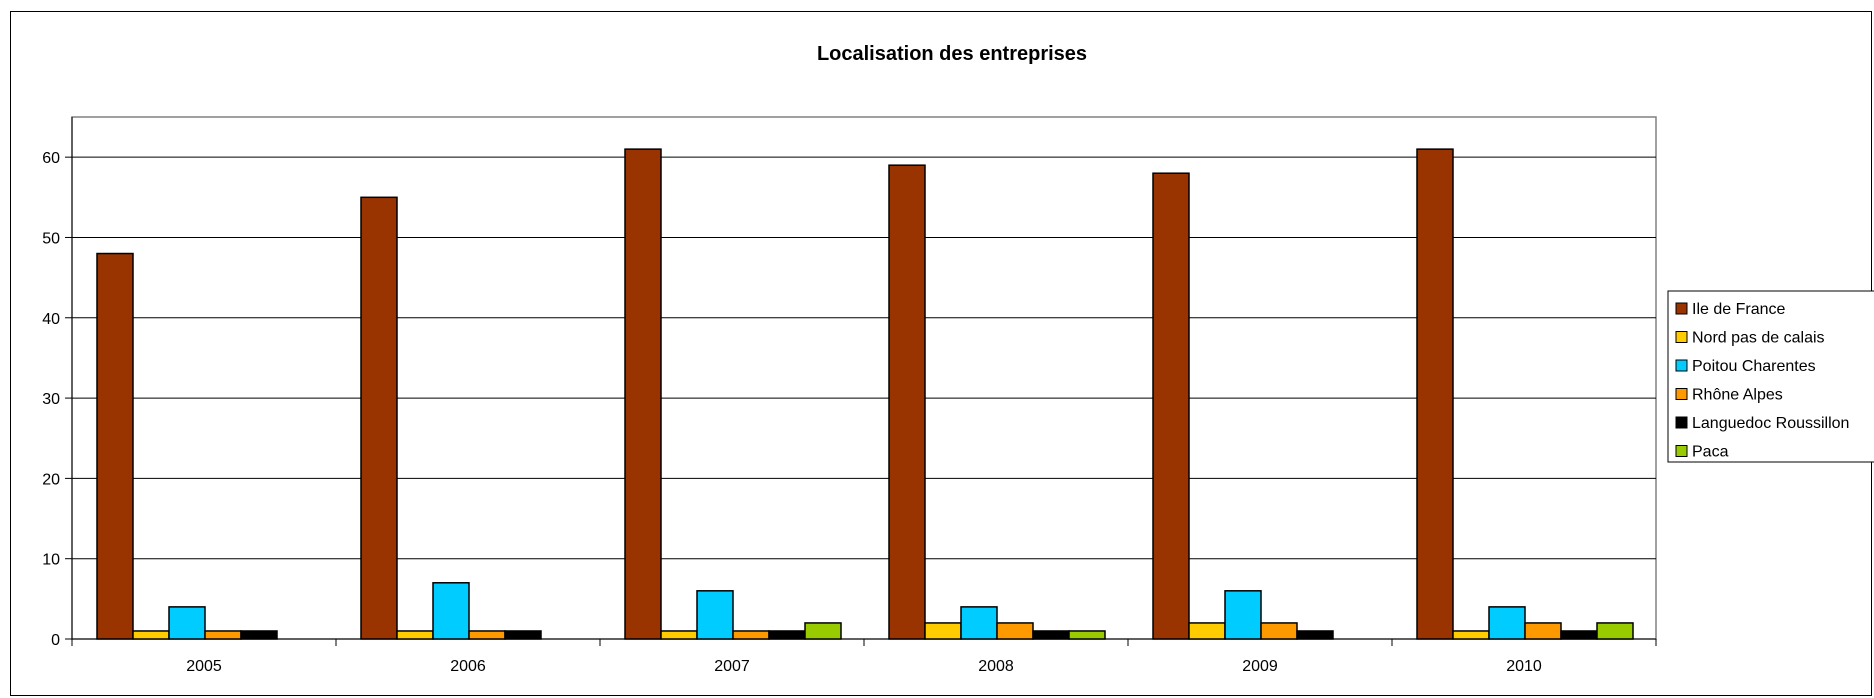 The image size is (1874, 698). Describe the element at coordinates (1243, 615) in the screenshot. I see `bar-poitou-charentes-2009` at that location.